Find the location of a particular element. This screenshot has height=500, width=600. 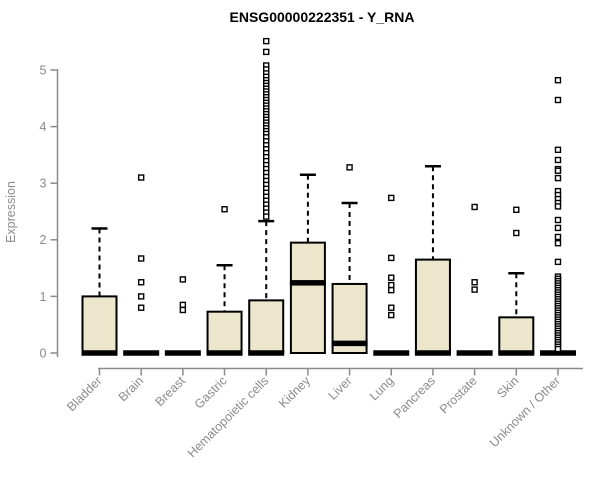

y-tick-label: 1 is located at coordinates (43, 297).